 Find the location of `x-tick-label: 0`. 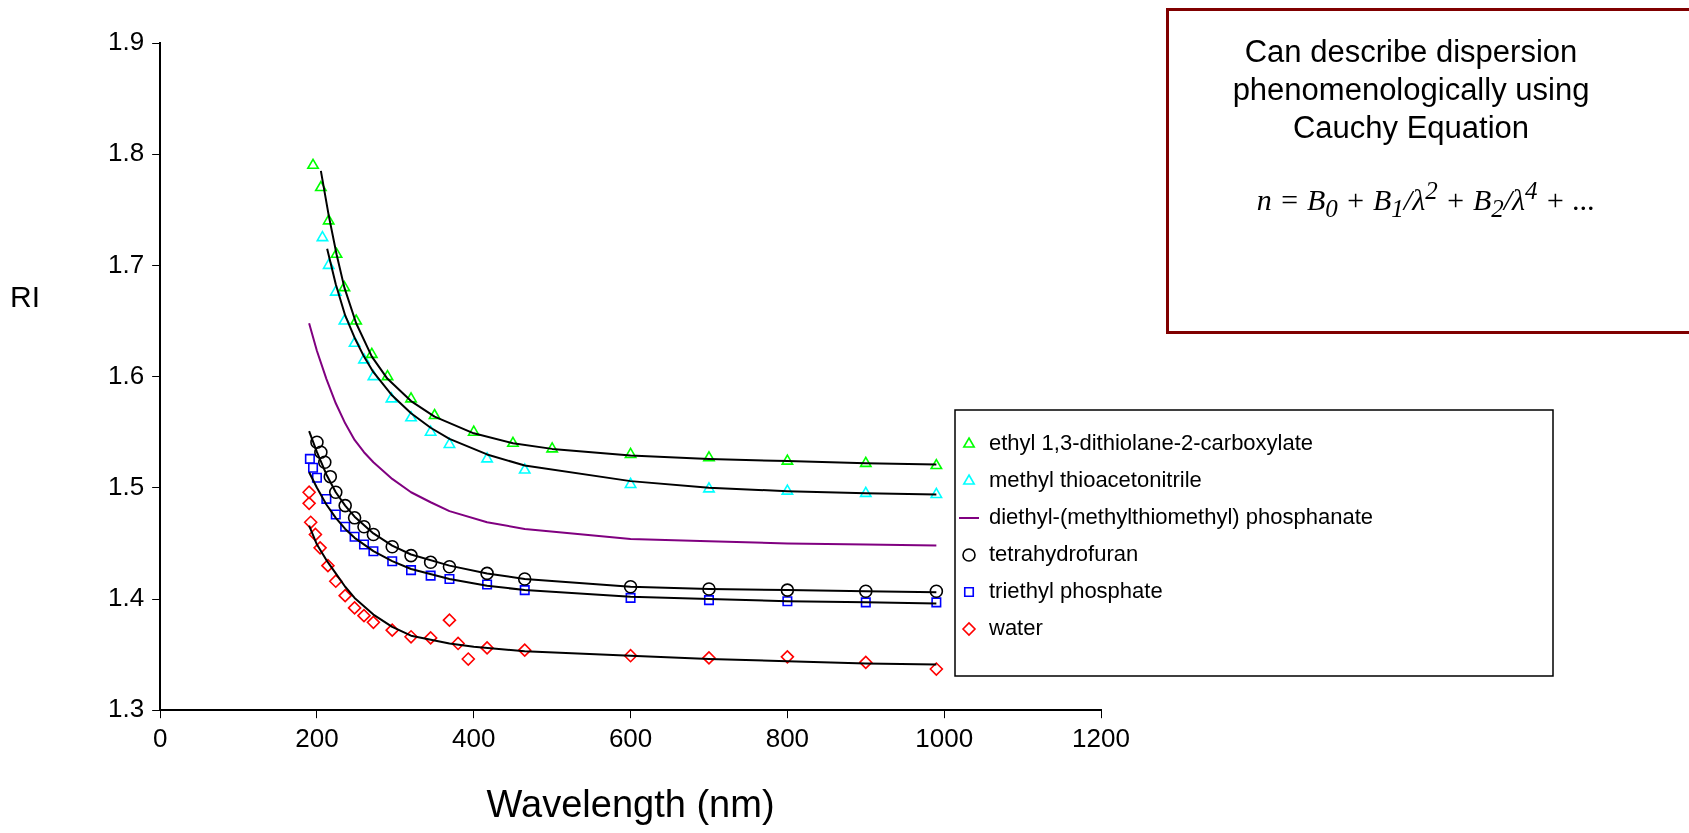

x-tick-label: 0 is located at coordinates (160, 737).